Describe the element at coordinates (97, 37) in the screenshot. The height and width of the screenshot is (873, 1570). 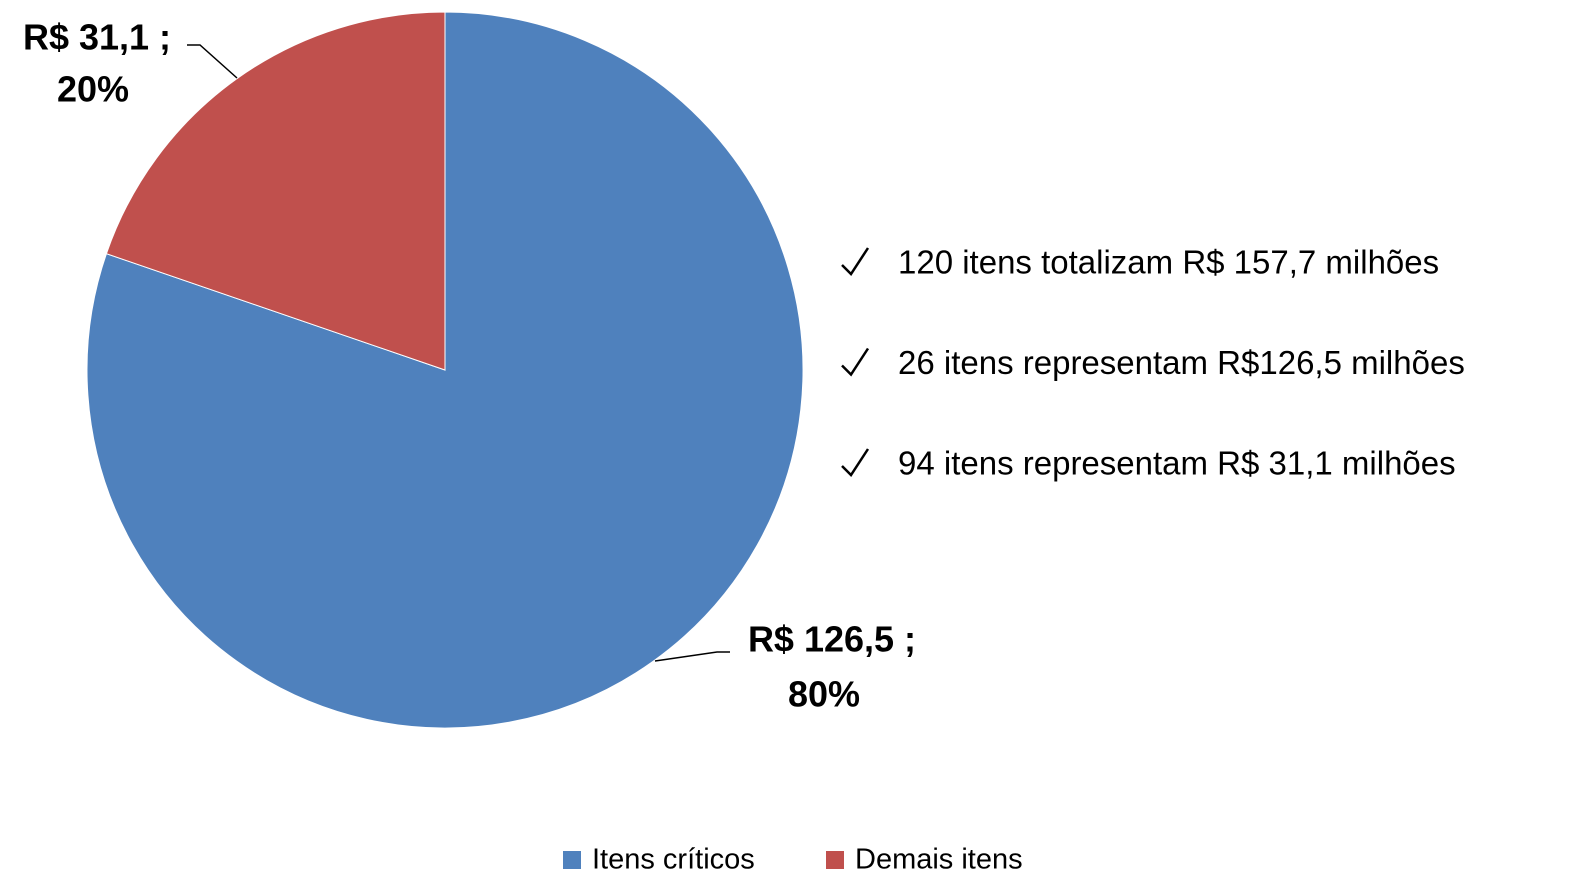
I see `data-label: R$ 31,1 ;` at that location.